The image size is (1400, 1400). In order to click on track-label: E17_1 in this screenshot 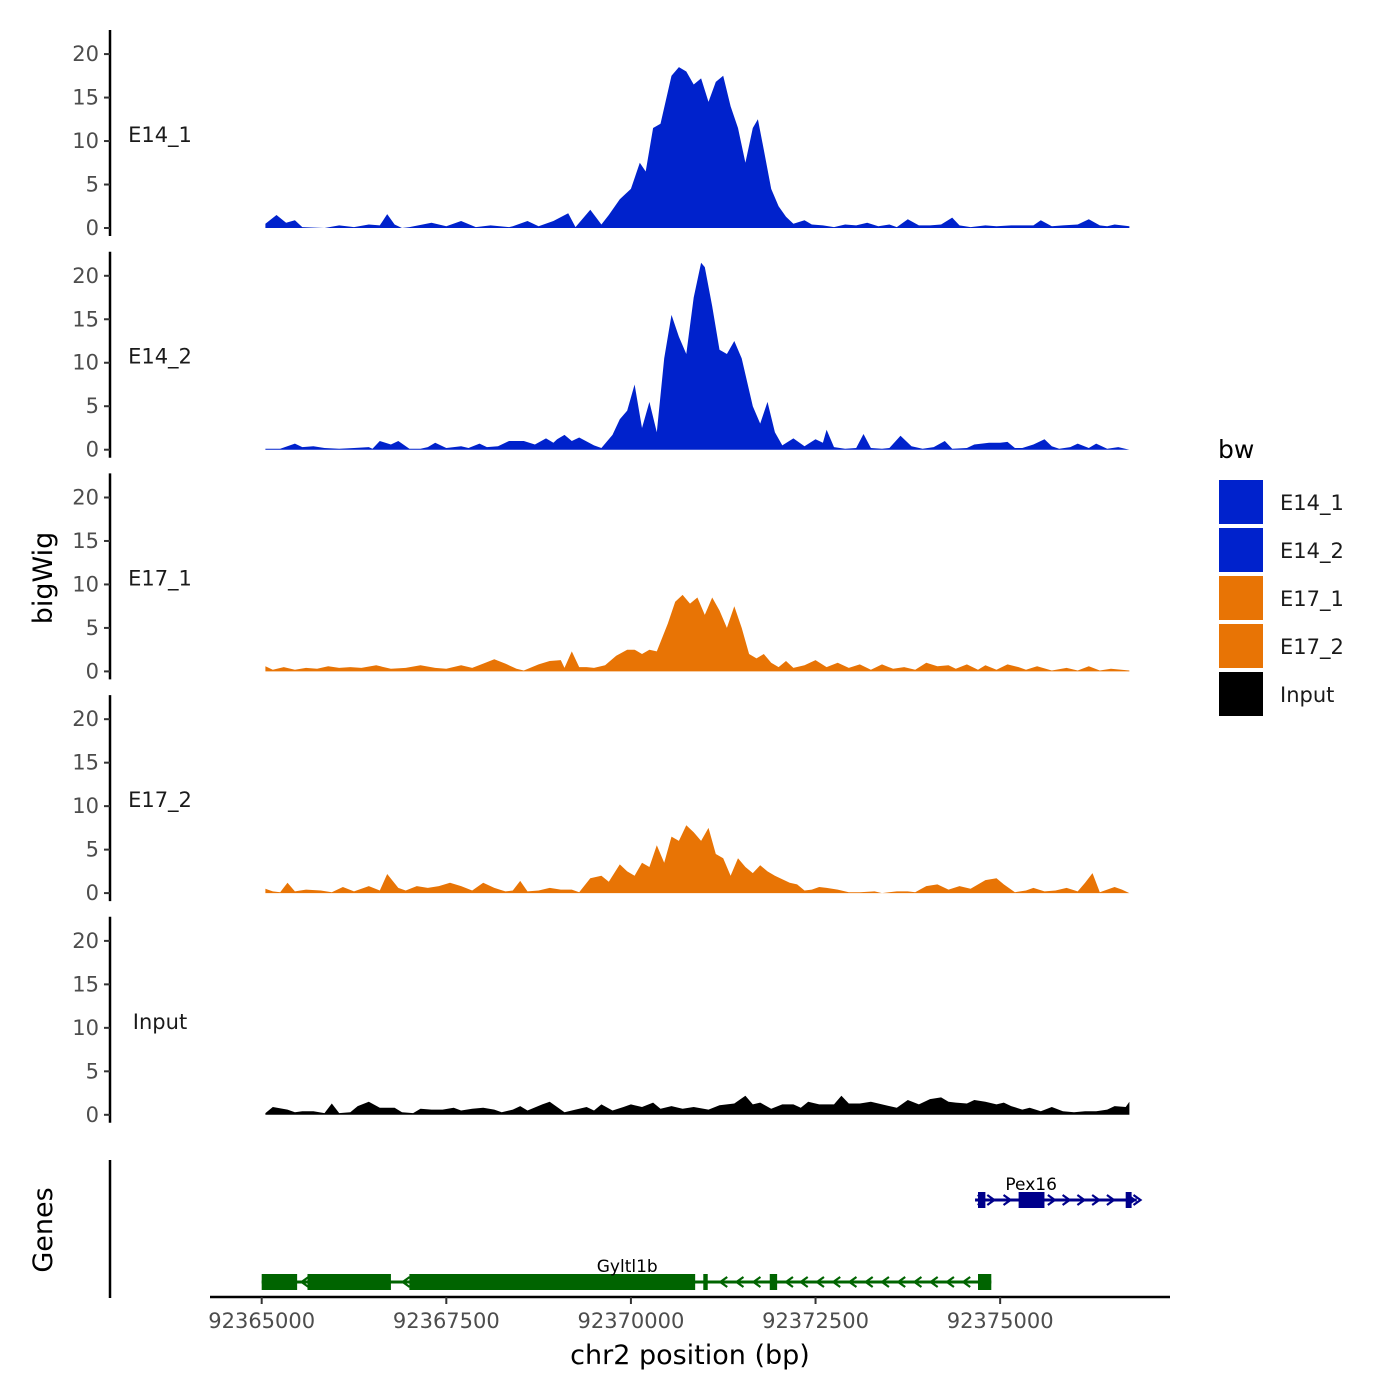, I will do `click(160, 578)`.